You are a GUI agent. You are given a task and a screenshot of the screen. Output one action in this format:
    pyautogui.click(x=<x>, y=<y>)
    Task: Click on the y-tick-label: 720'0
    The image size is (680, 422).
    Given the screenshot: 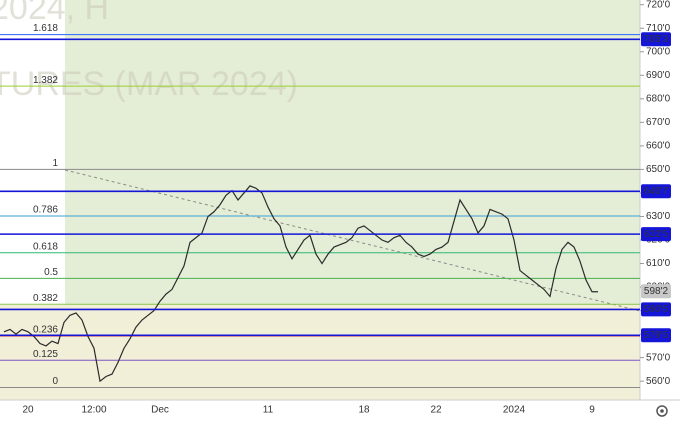 What is the action you would take?
    pyautogui.click(x=658, y=5)
    